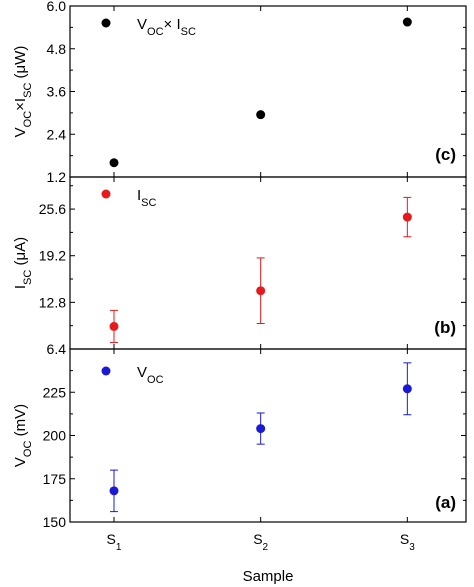 This screenshot has width=474, height=587. What do you see at coordinates (57, 349) in the screenshot?
I see `y-tick-label: 6.4` at bounding box center [57, 349].